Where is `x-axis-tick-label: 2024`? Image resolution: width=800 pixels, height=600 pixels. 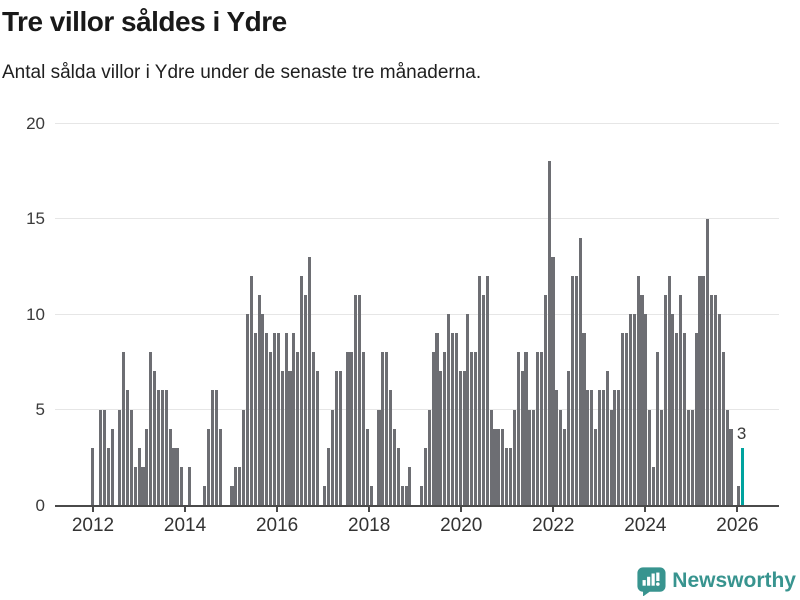
x-axis-tick-label: 2024 is located at coordinates (645, 525).